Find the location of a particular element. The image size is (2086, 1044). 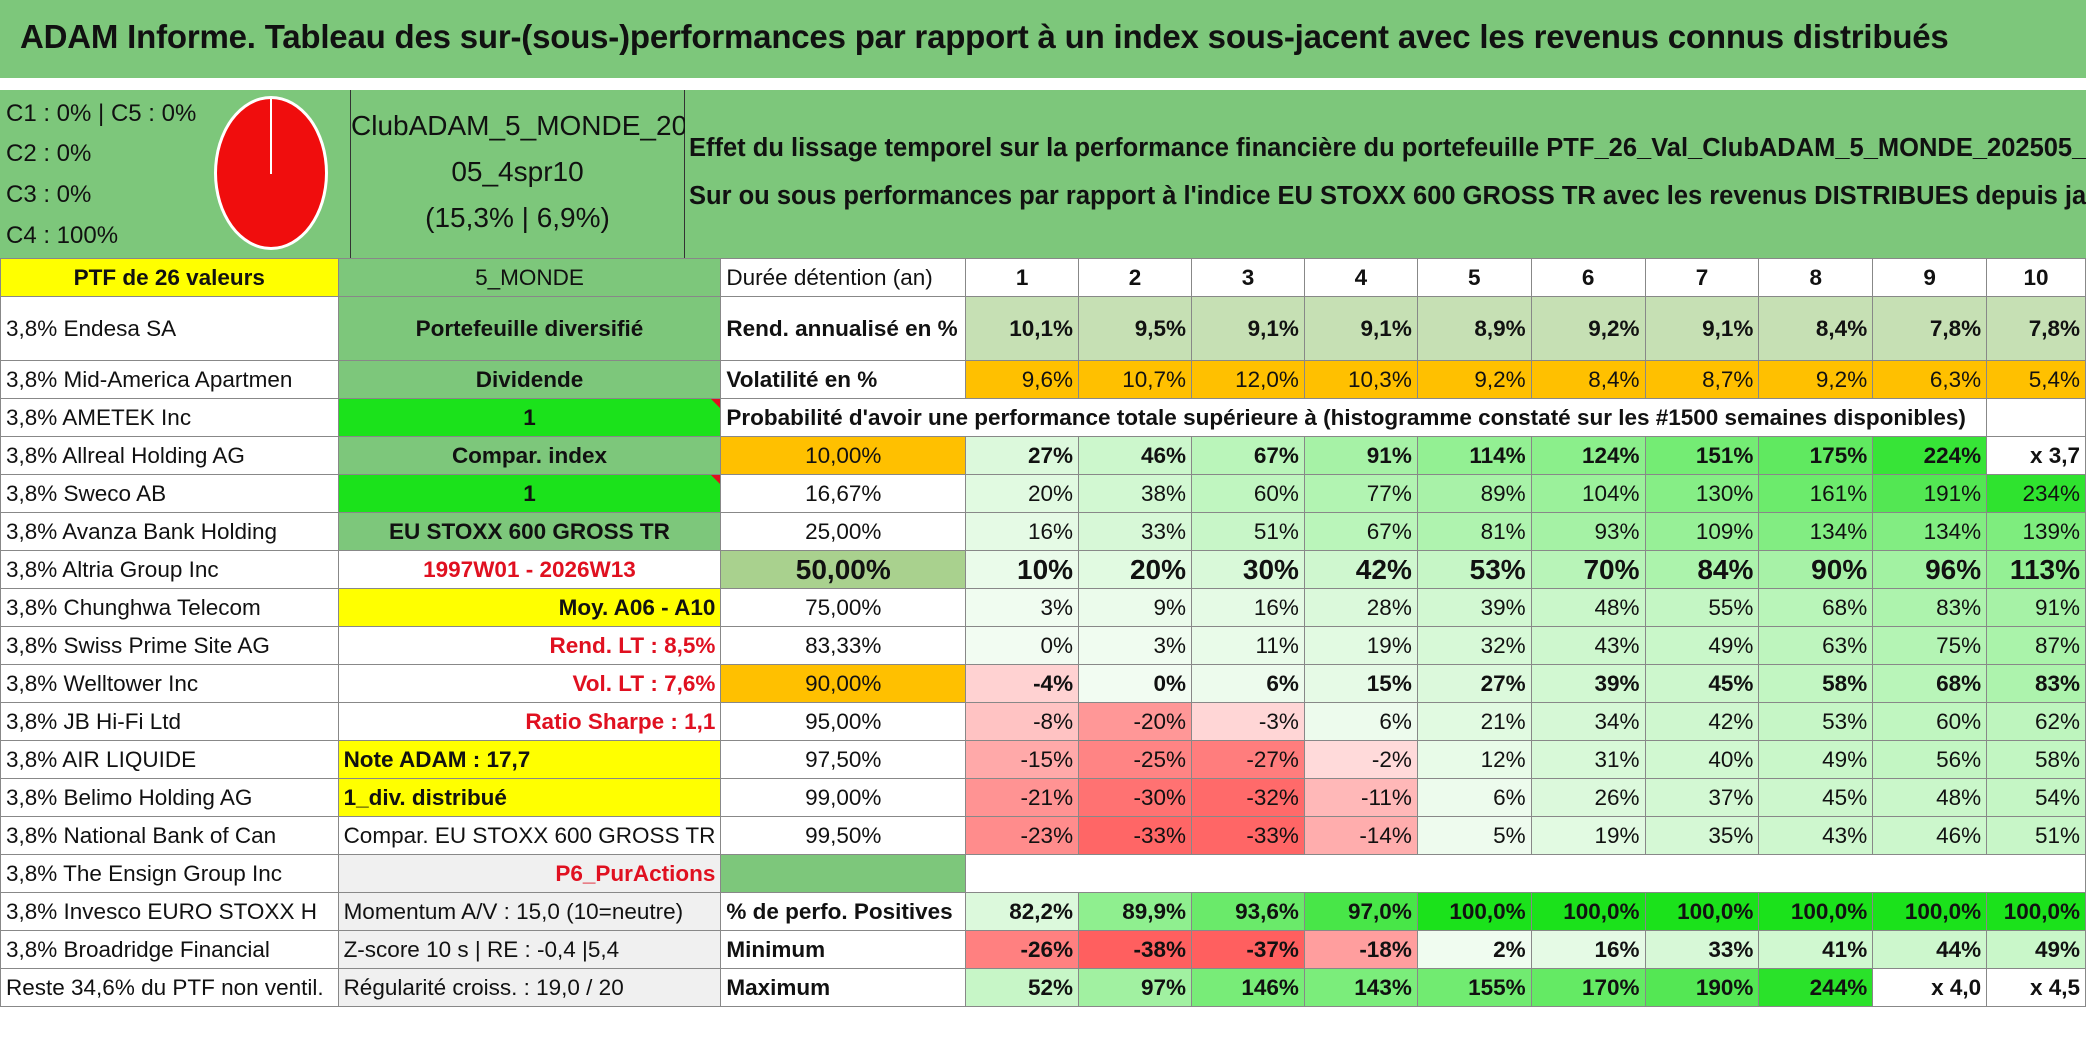

maximum-value: 143% is located at coordinates (1360, 987).